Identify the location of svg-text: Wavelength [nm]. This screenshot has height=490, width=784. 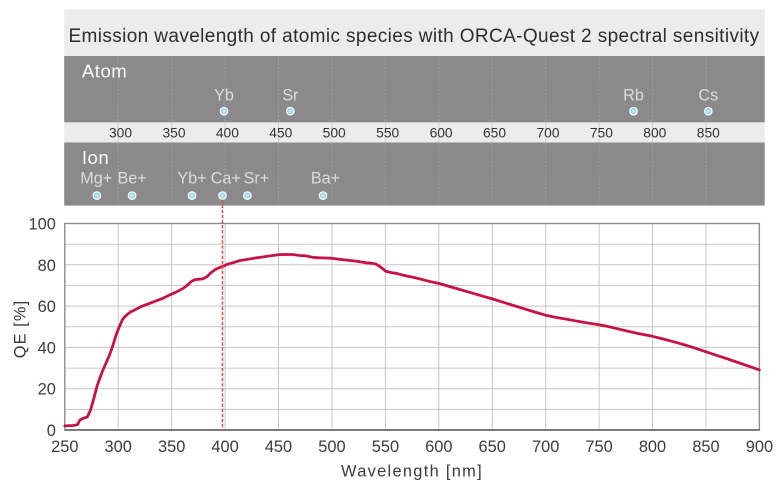
(412, 472).